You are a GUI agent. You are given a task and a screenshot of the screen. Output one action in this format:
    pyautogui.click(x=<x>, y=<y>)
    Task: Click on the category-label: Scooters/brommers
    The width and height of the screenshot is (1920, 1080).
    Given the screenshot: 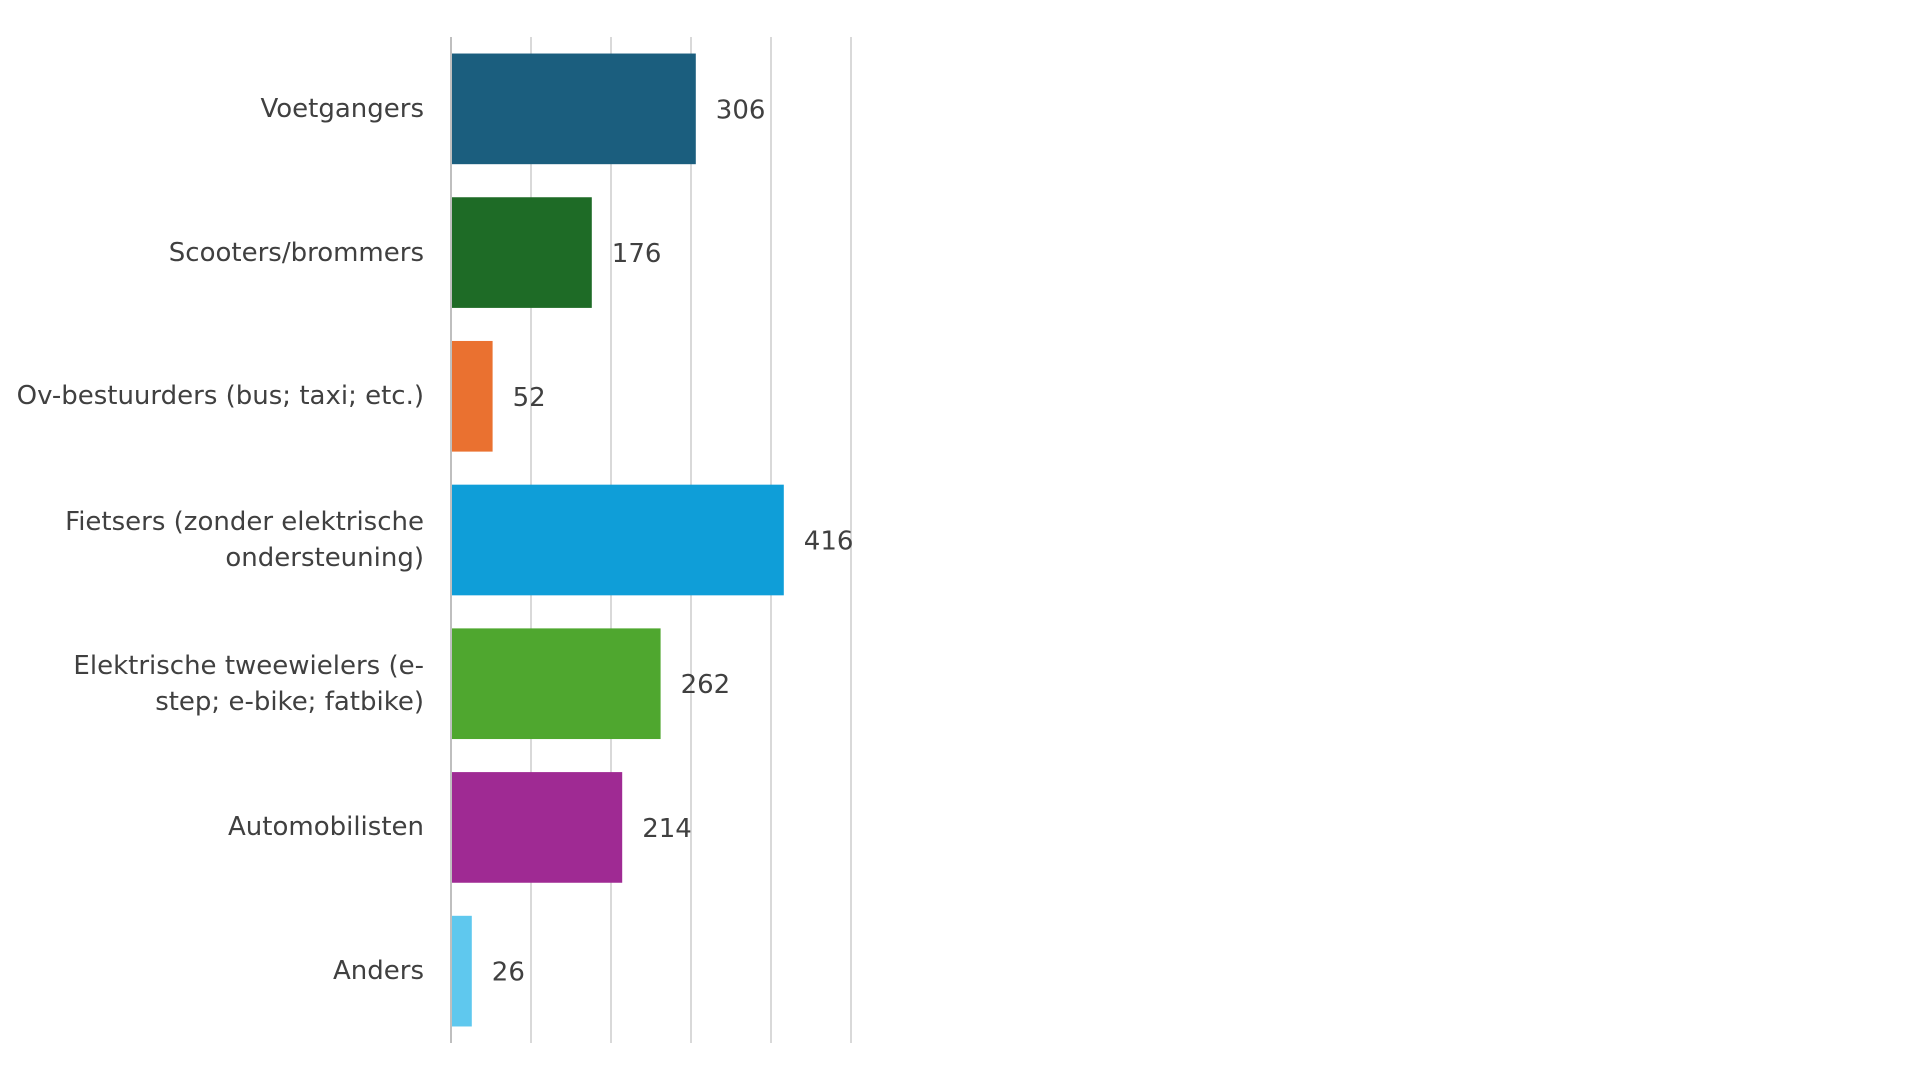 What is the action you would take?
    pyautogui.click(x=296, y=252)
    